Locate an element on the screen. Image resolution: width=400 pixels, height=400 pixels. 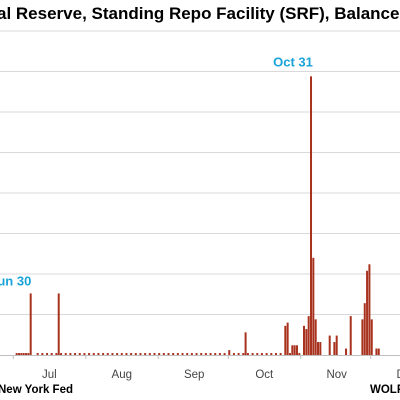
x-tick-label: Jul is located at coordinates (49, 375).